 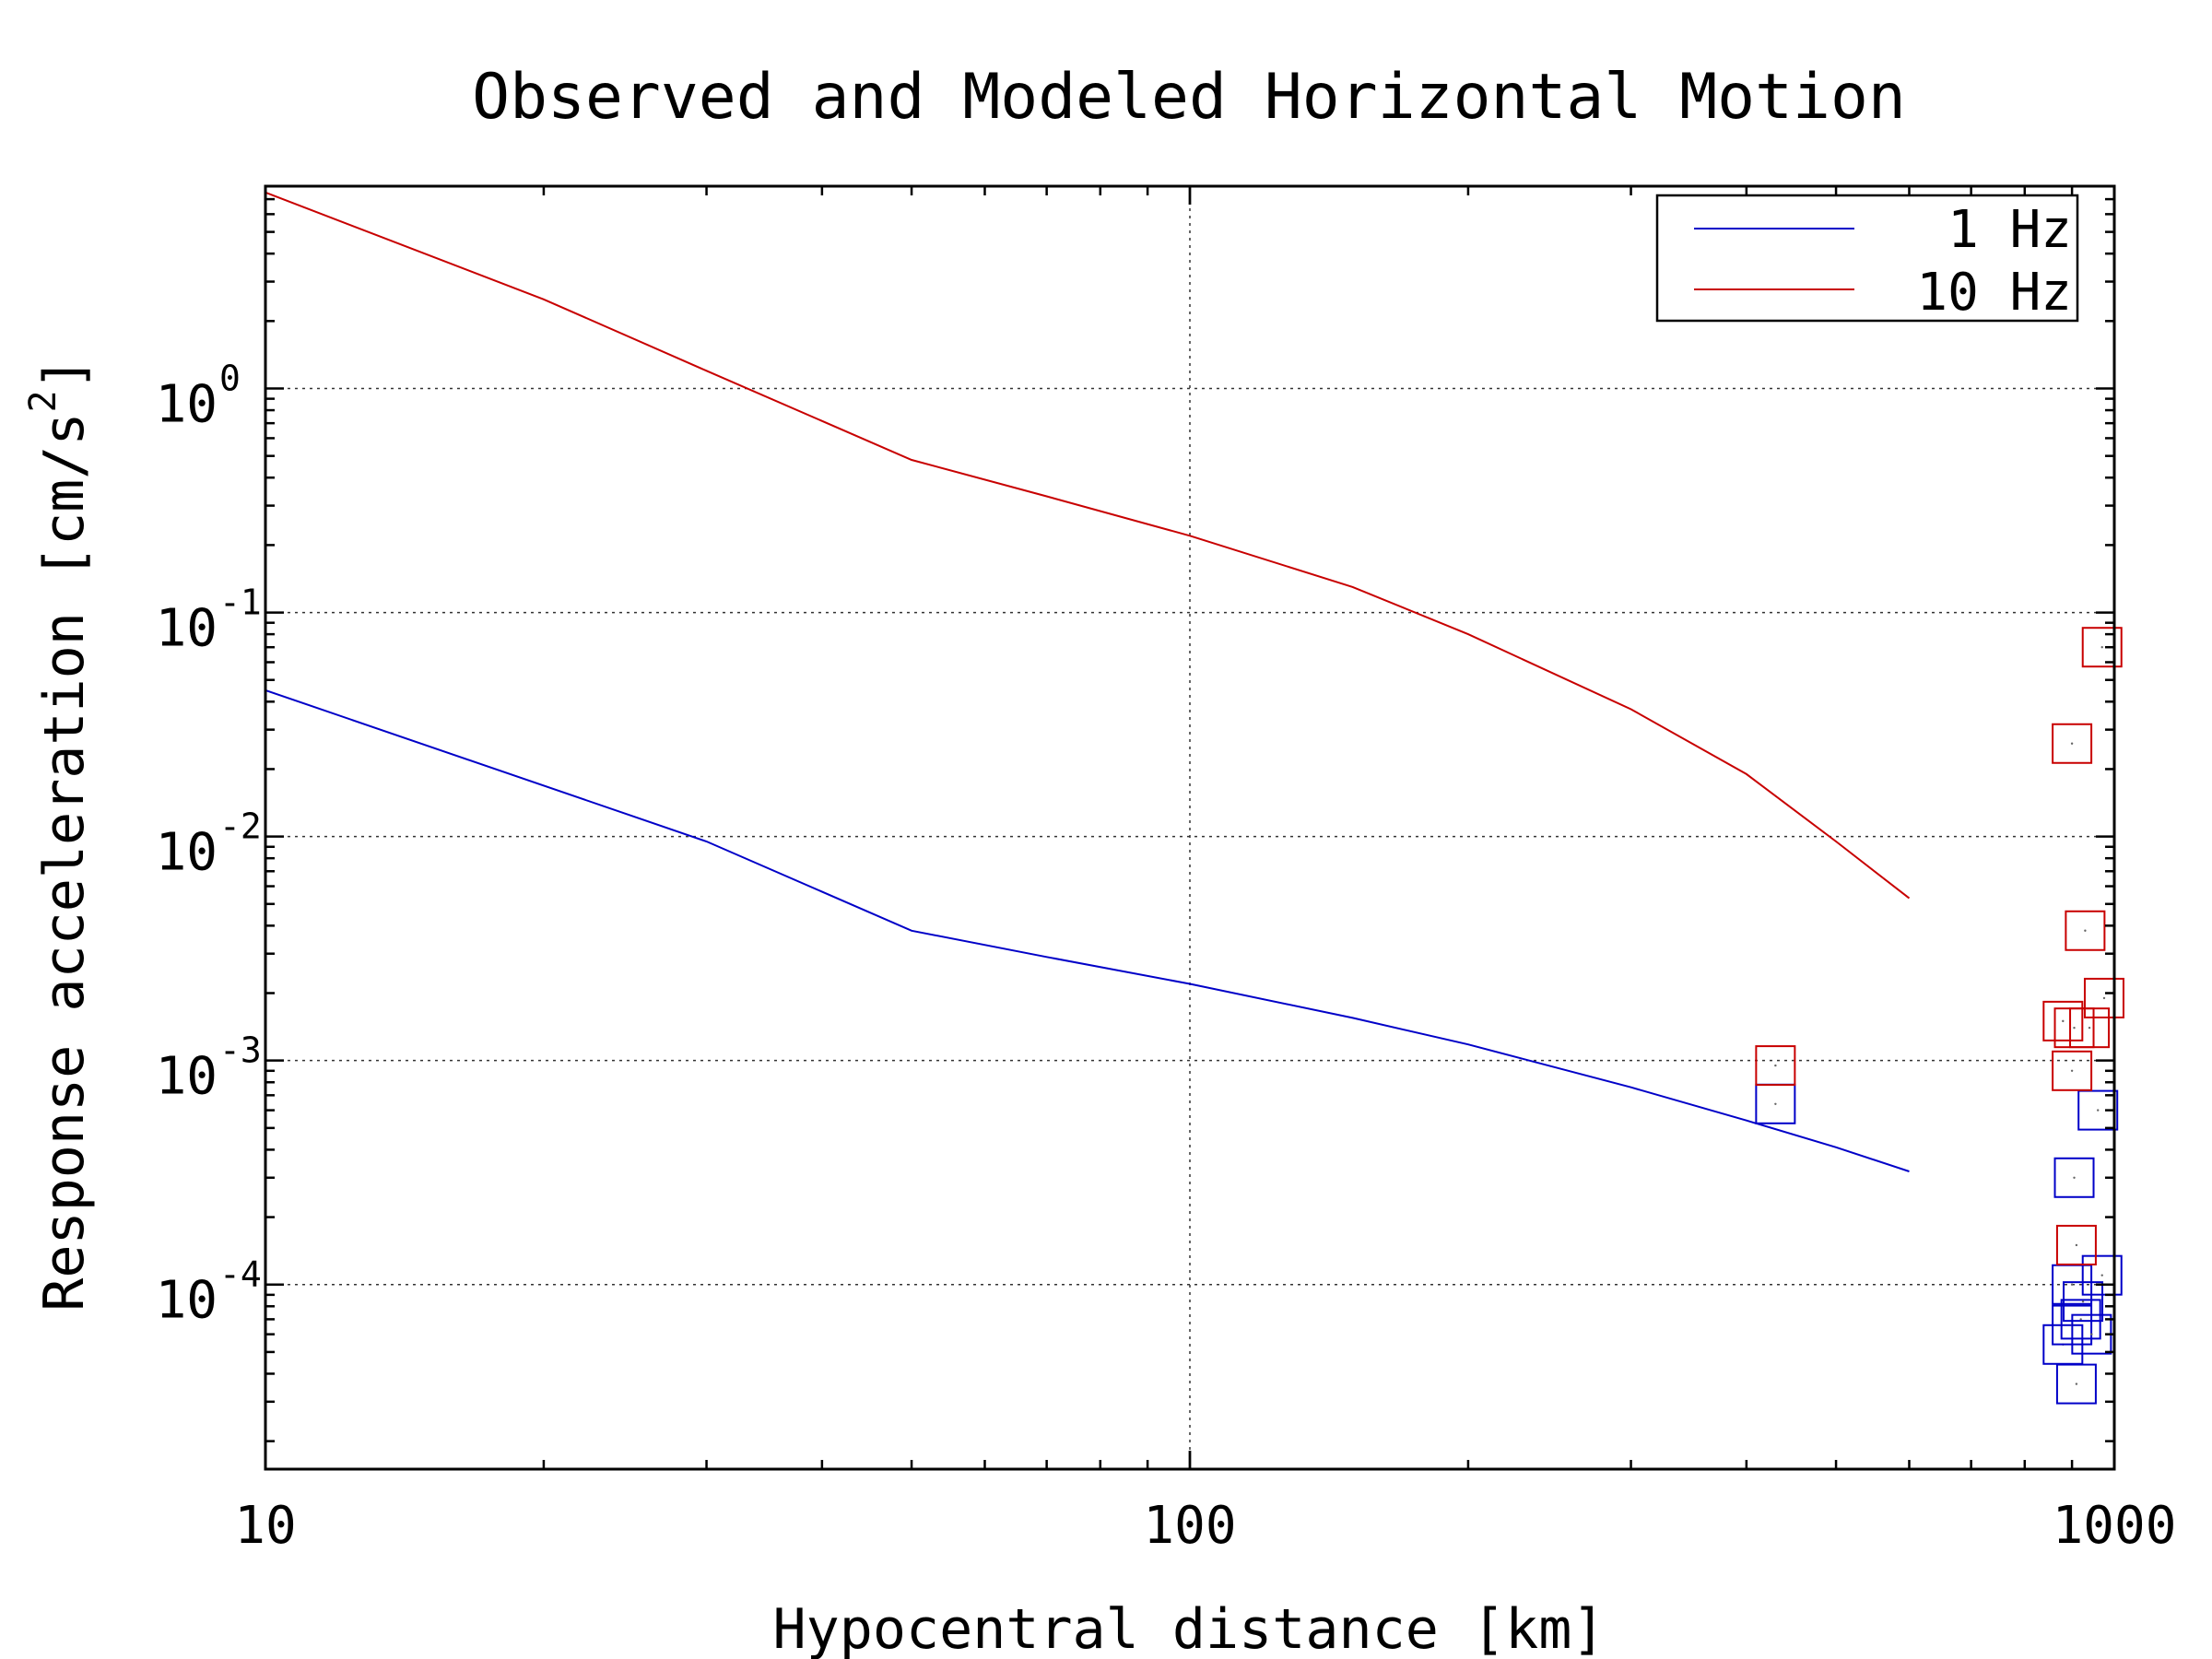 I want to click on x-tick-label: 10, so click(x=265, y=1526).